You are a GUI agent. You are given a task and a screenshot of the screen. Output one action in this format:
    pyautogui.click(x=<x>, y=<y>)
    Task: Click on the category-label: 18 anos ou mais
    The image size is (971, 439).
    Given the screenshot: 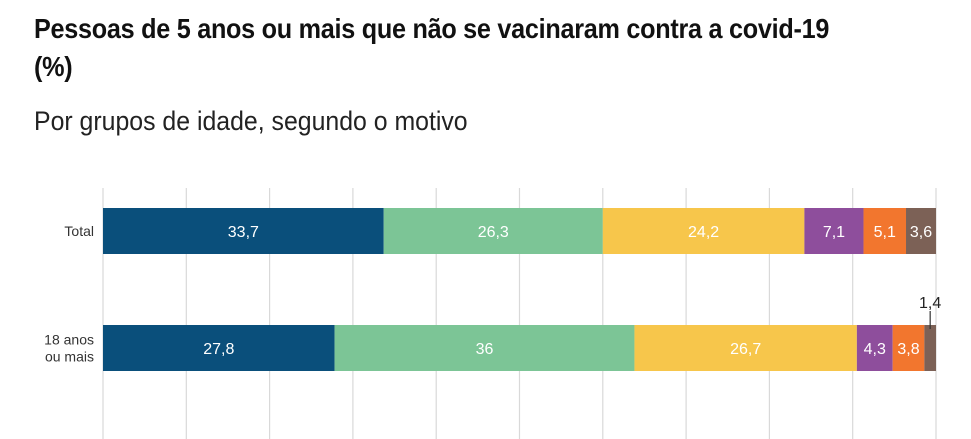 What is the action you would take?
    pyautogui.click(x=69, y=348)
    